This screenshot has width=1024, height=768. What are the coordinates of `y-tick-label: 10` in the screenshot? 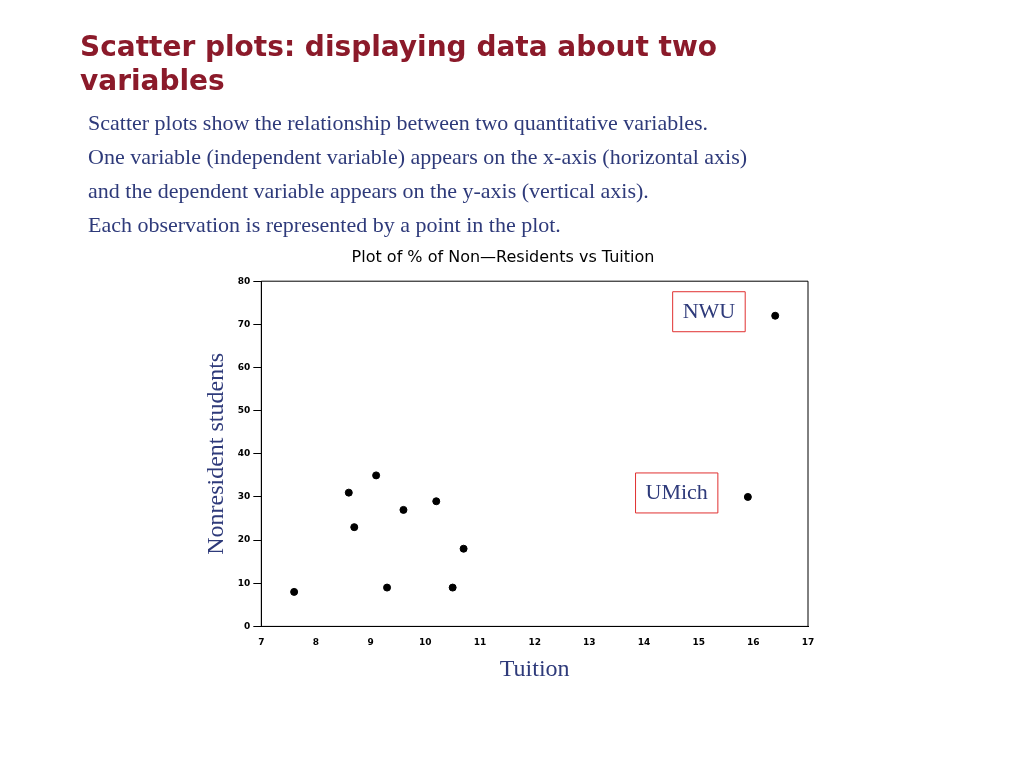 It's located at (244, 582).